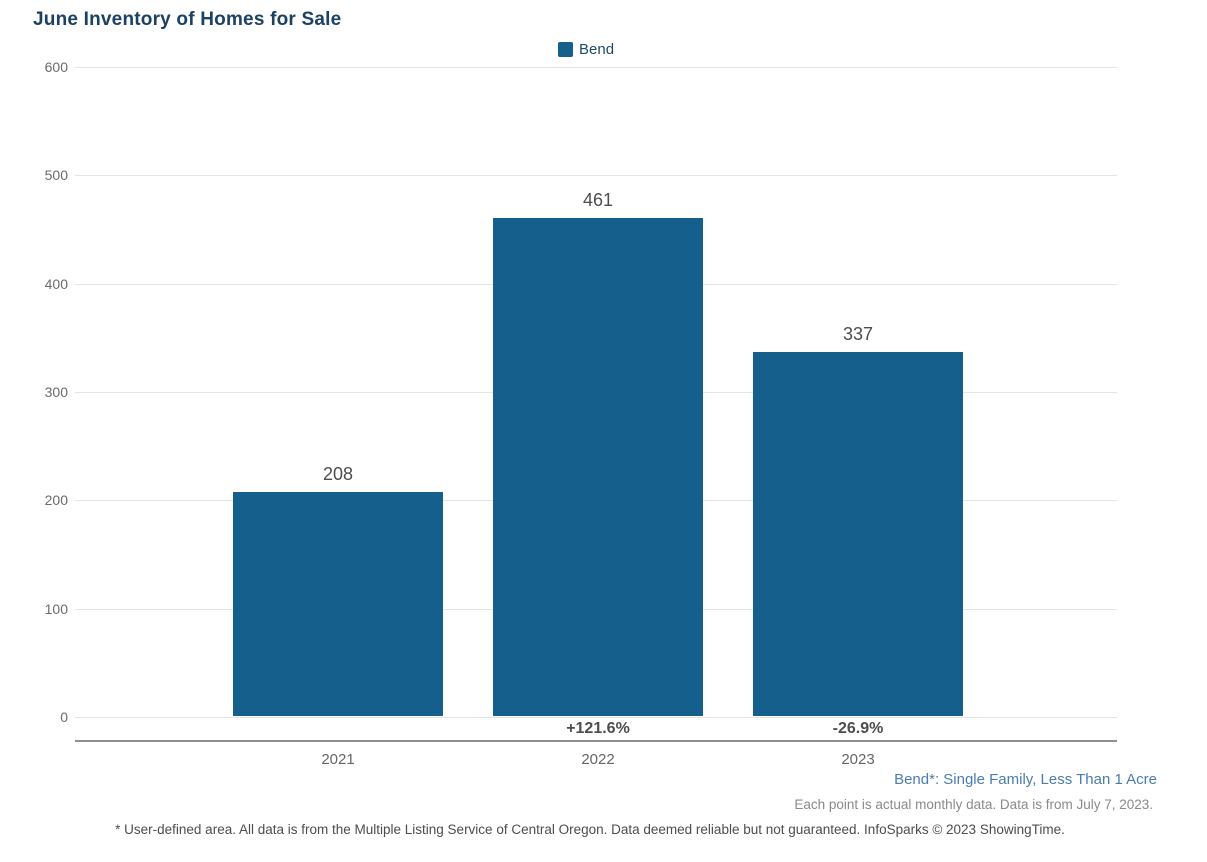 The height and width of the screenshot is (862, 1207). I want to click on x-axis-line, so click(596, 741).